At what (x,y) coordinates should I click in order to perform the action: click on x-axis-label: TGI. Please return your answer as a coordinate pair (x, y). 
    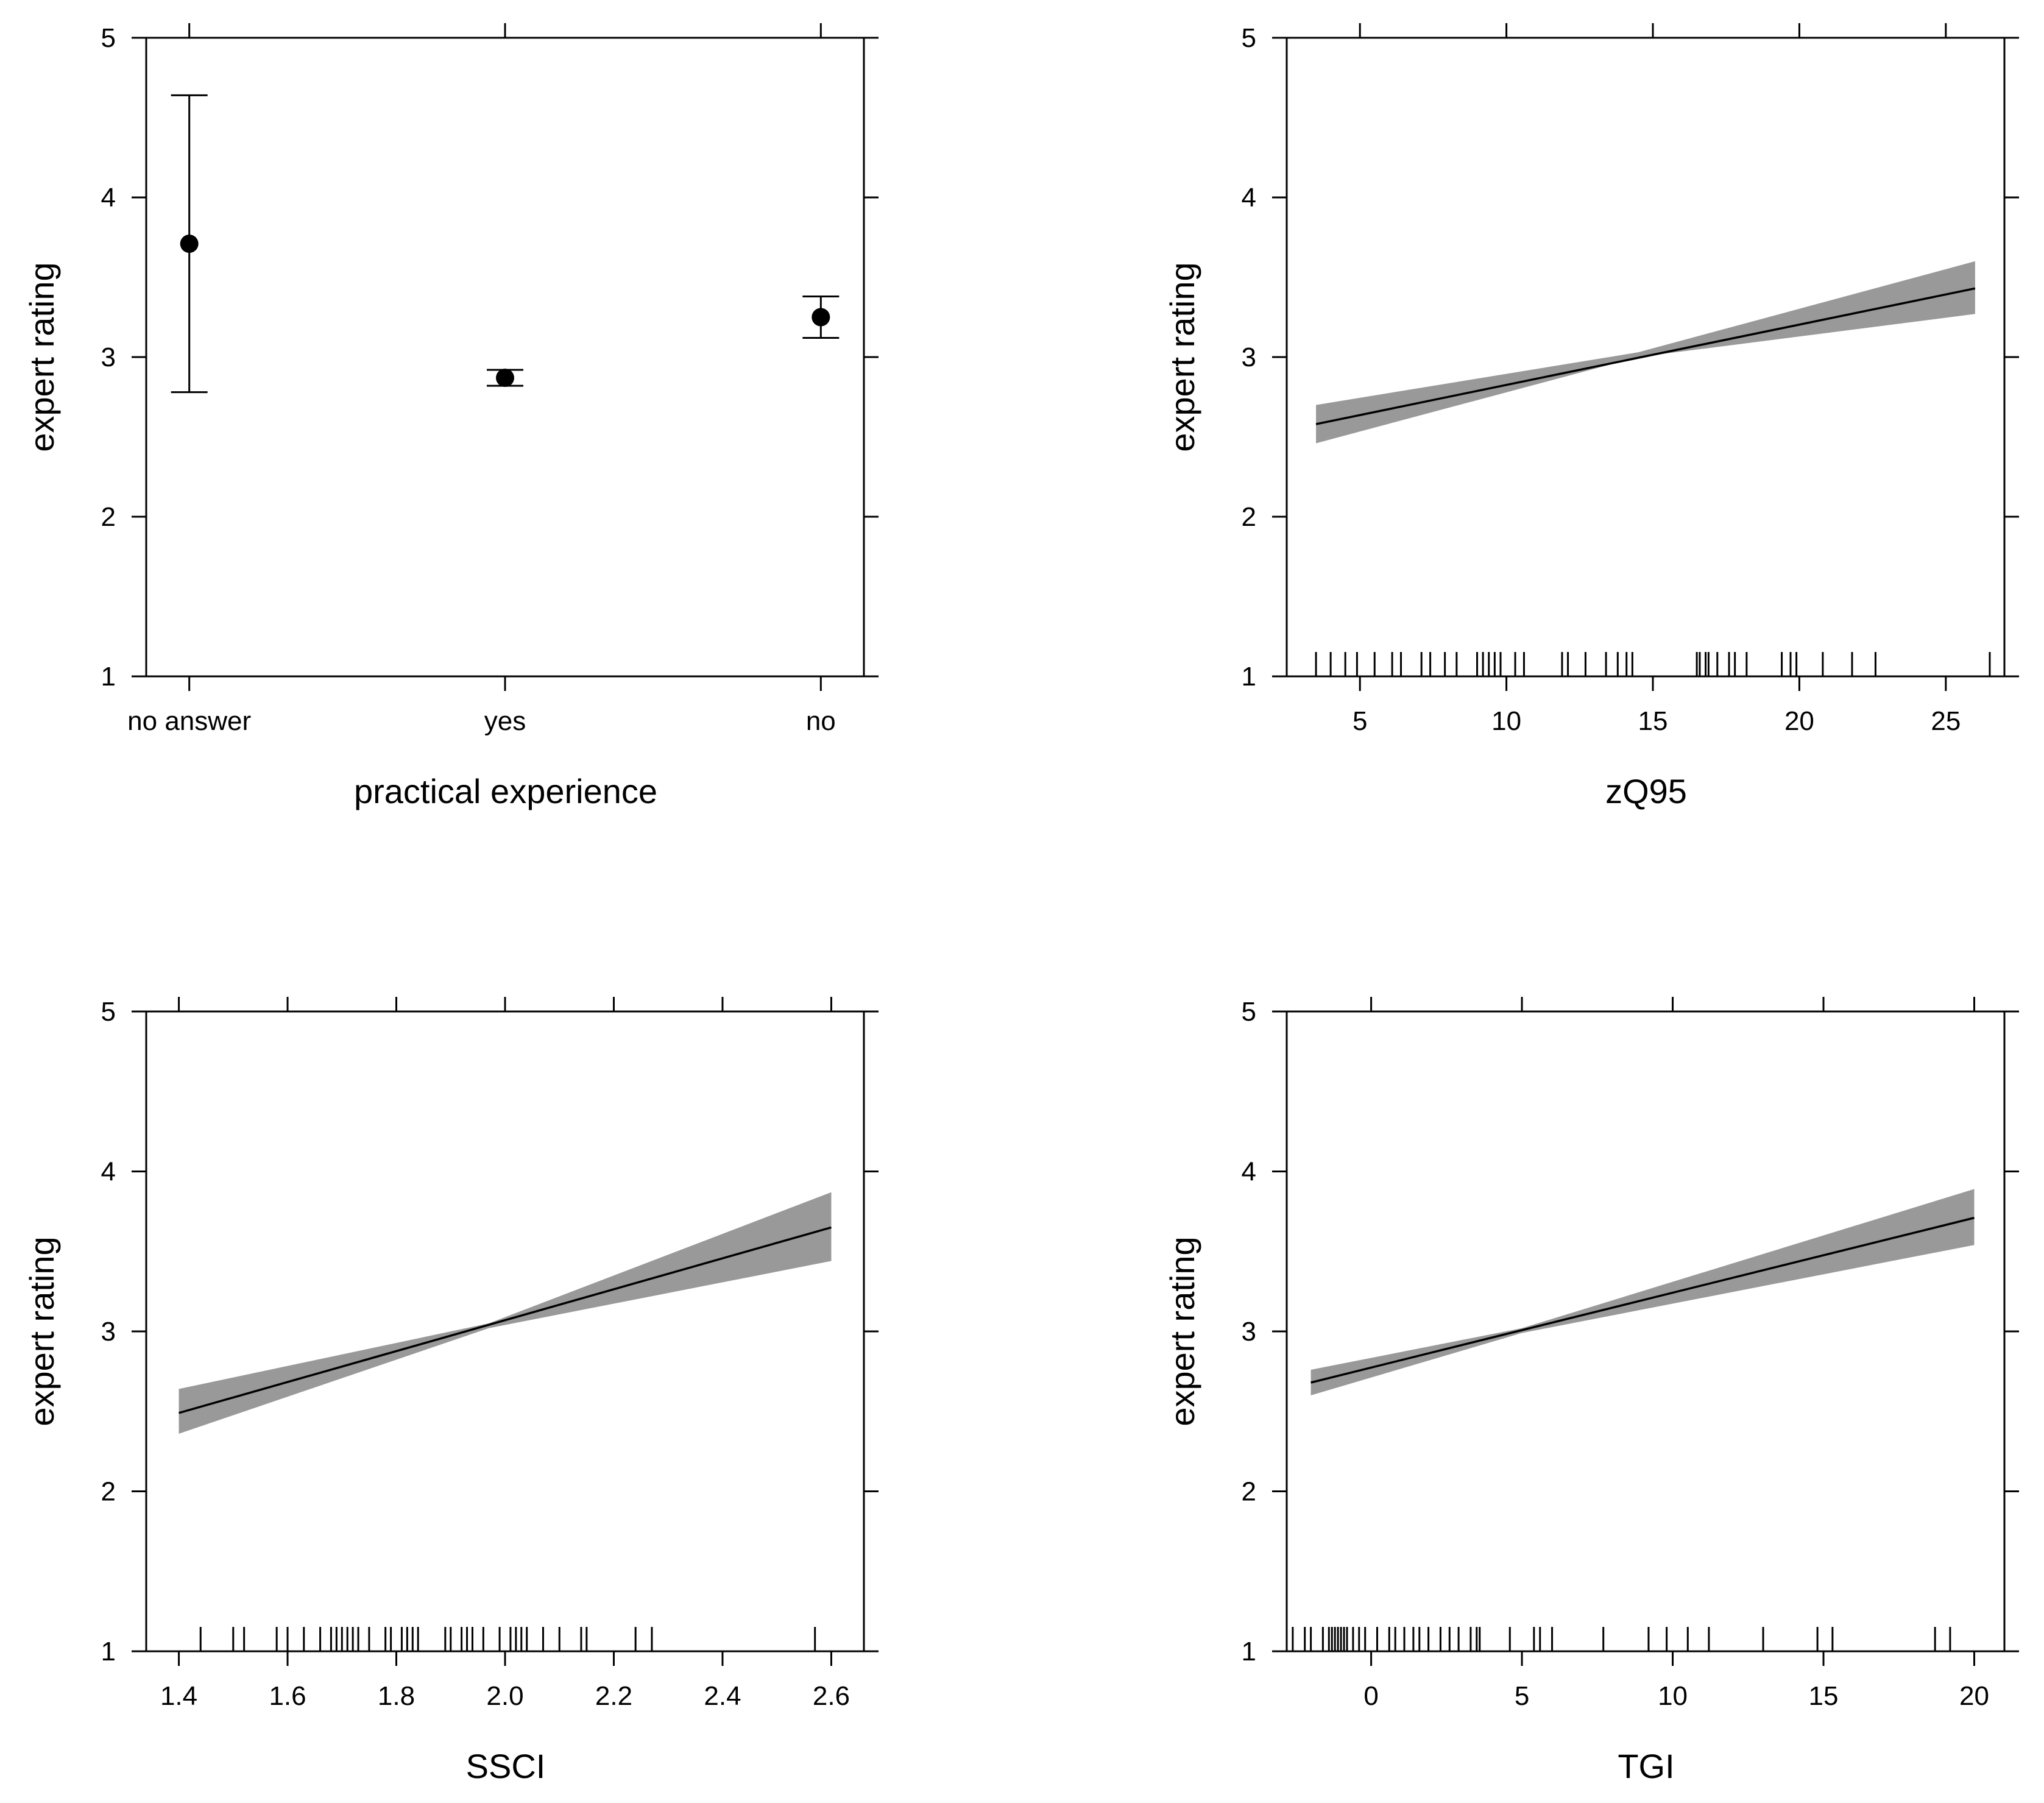
    Looking at the image, I should click on (1646, 1766).